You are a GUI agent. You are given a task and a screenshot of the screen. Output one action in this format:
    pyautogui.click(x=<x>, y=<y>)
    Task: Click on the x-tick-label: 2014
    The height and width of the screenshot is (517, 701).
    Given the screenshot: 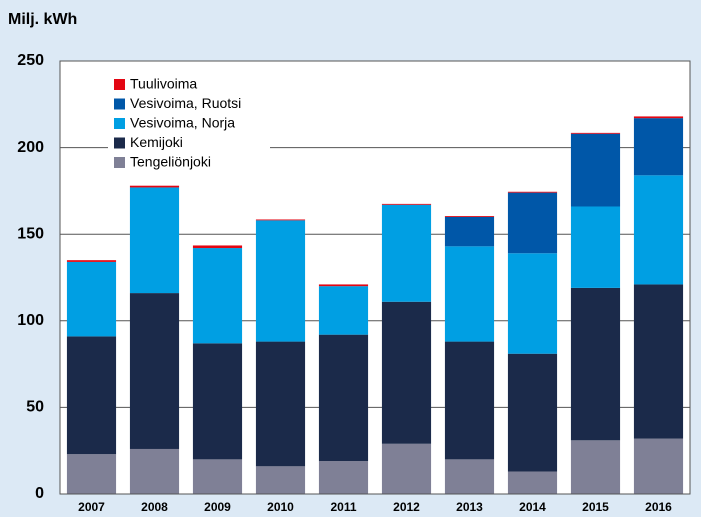 What is the action you would take?
    pyautogui.click(x=532, y=507)
    